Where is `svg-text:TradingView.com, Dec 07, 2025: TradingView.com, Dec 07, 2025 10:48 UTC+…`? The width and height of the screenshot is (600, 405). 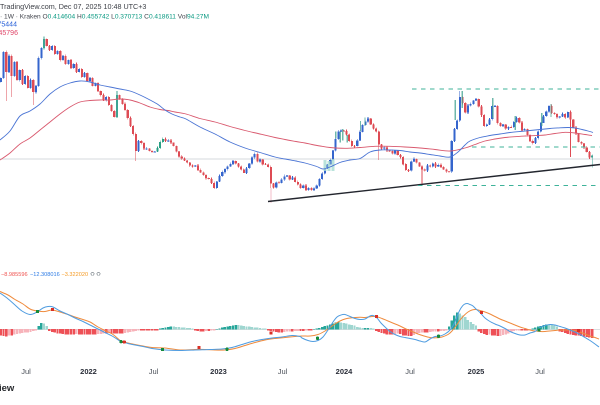 svg-text:TradingView.com, Dec 07, 2025: TradingView.com, Dec 07, 2025 10:48 UTC+… is located at coordinates (73, 6).